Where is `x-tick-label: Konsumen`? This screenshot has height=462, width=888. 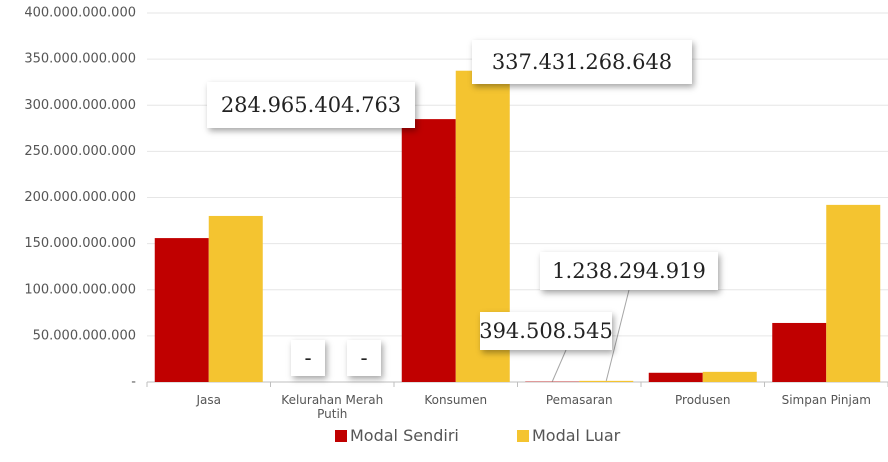 x-tick-label: Konsumen is located at coordinates (456, 400).